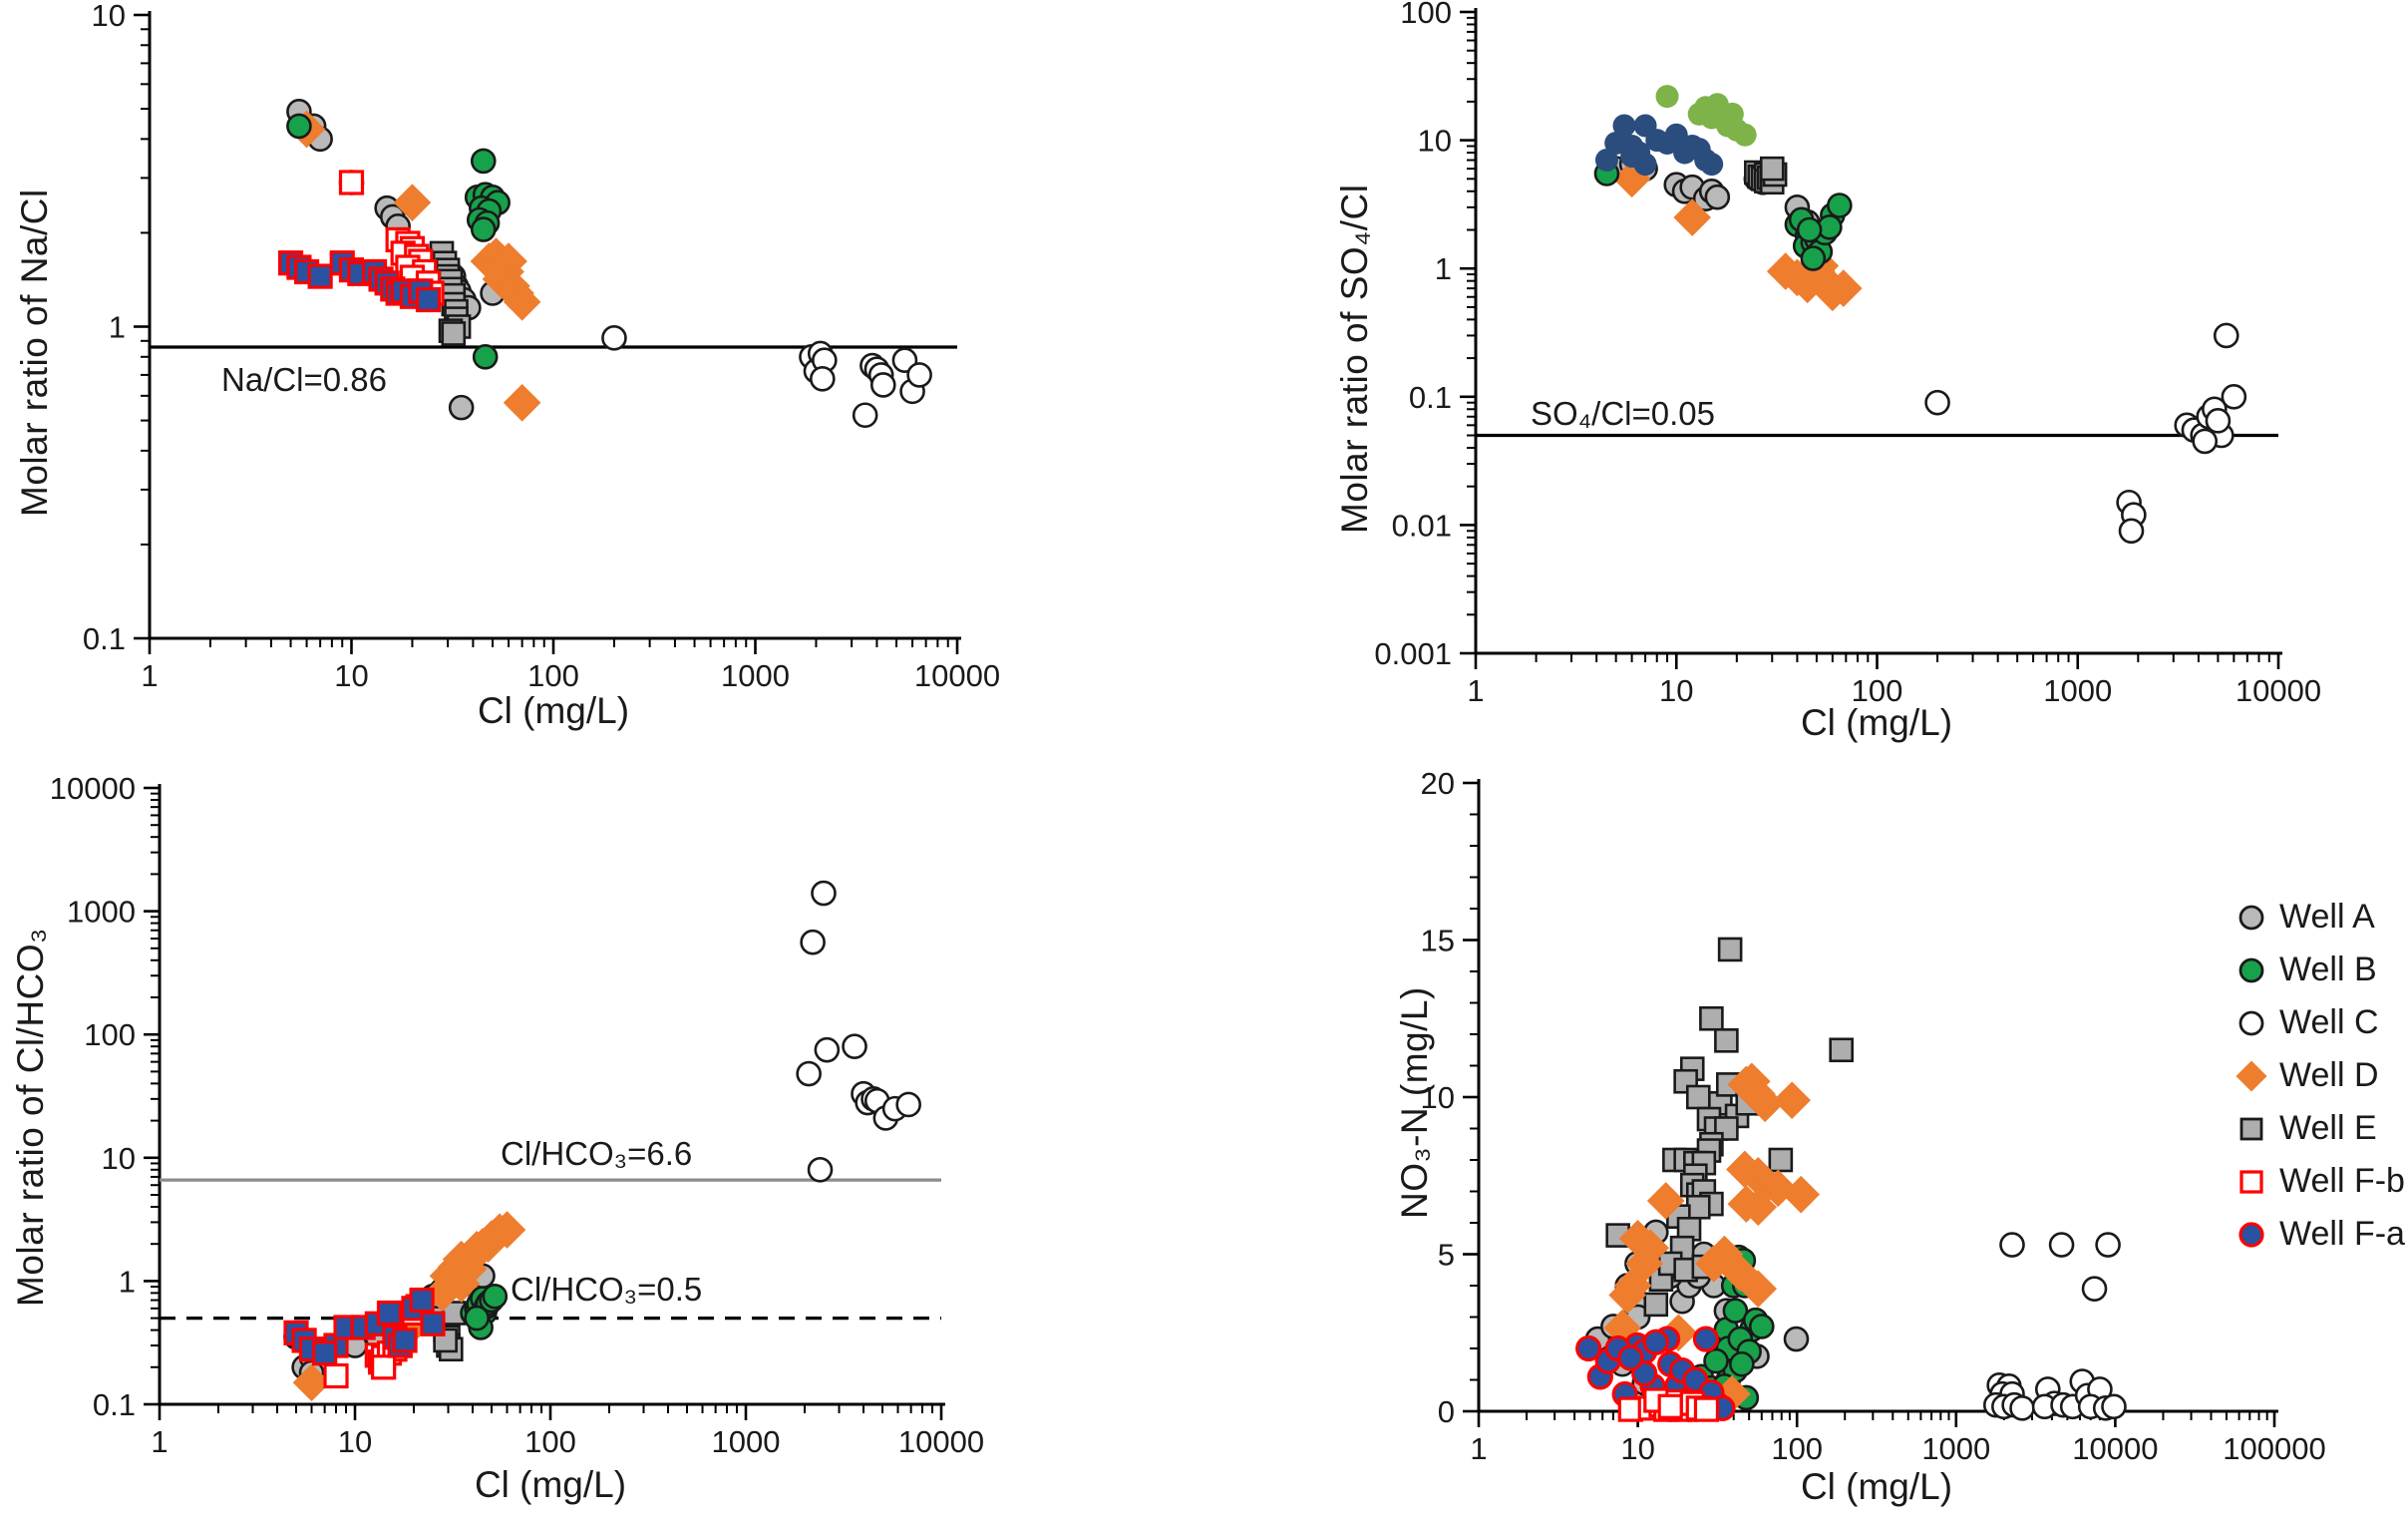 The image size is (2408, 1523). I want to click on legend-item-well-f-a: Well F-a, so click(2319, 1235).